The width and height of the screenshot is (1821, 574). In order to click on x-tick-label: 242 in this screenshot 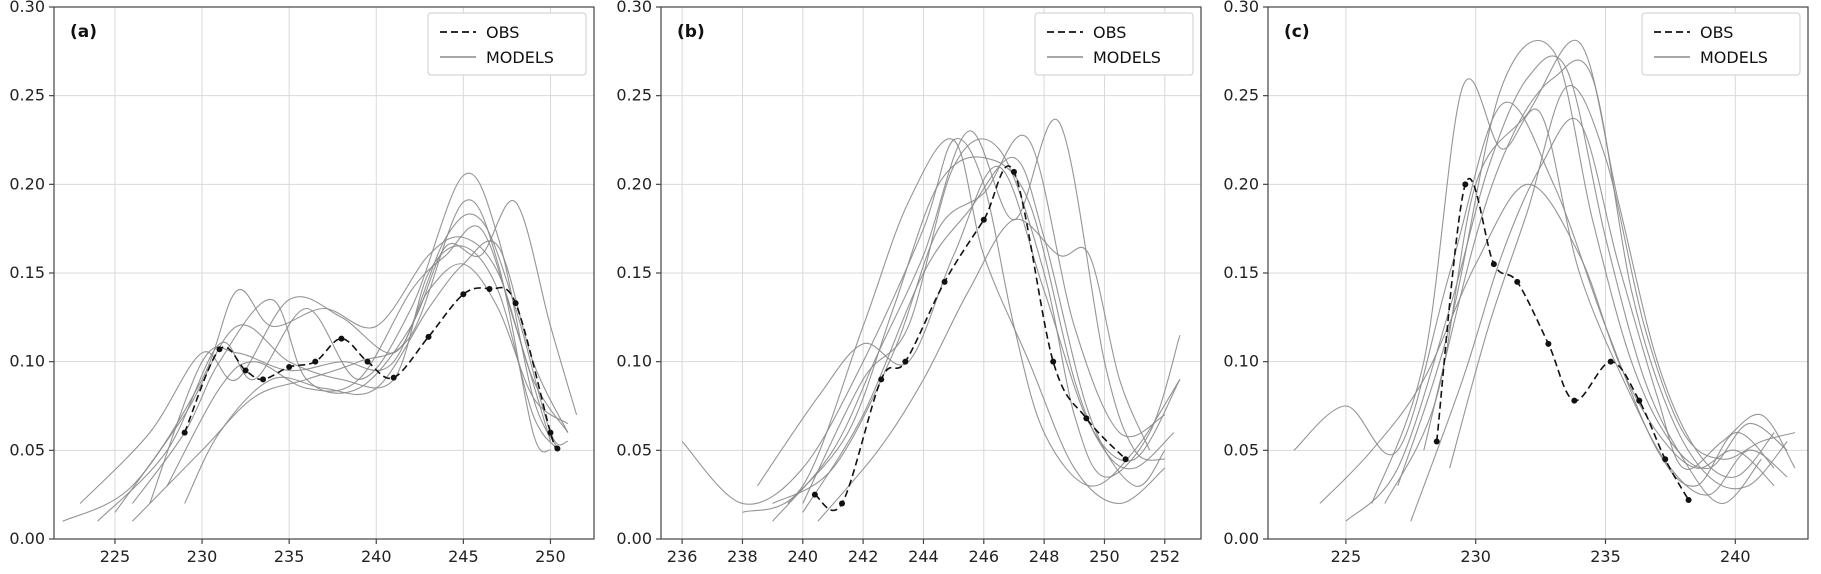, I will do `click(863, 556)`.